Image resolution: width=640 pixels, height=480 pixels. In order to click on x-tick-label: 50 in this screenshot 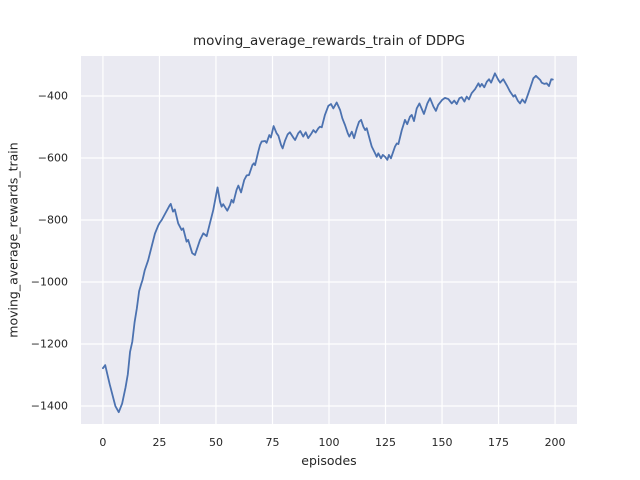, I will do `click(215, 442)`.